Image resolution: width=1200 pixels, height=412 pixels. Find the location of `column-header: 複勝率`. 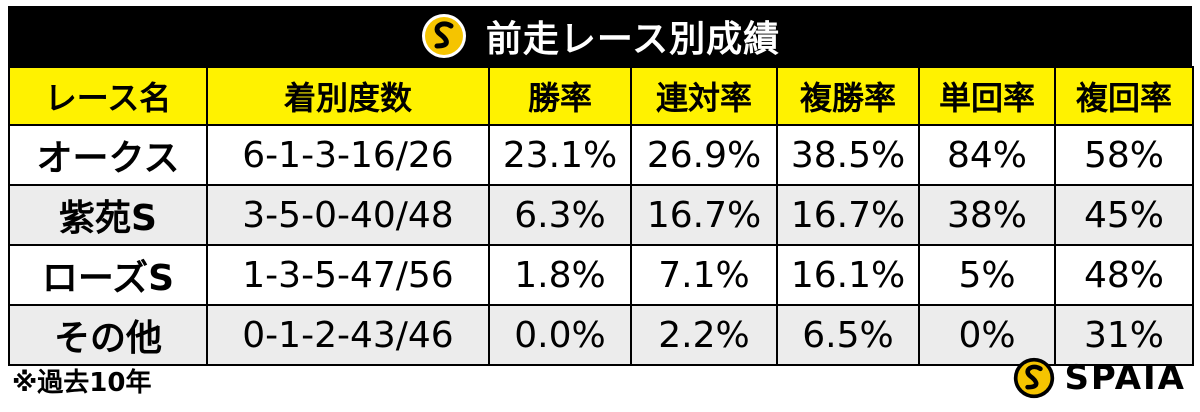

column-header: 複勝率 is located at coordinates (848, 96).